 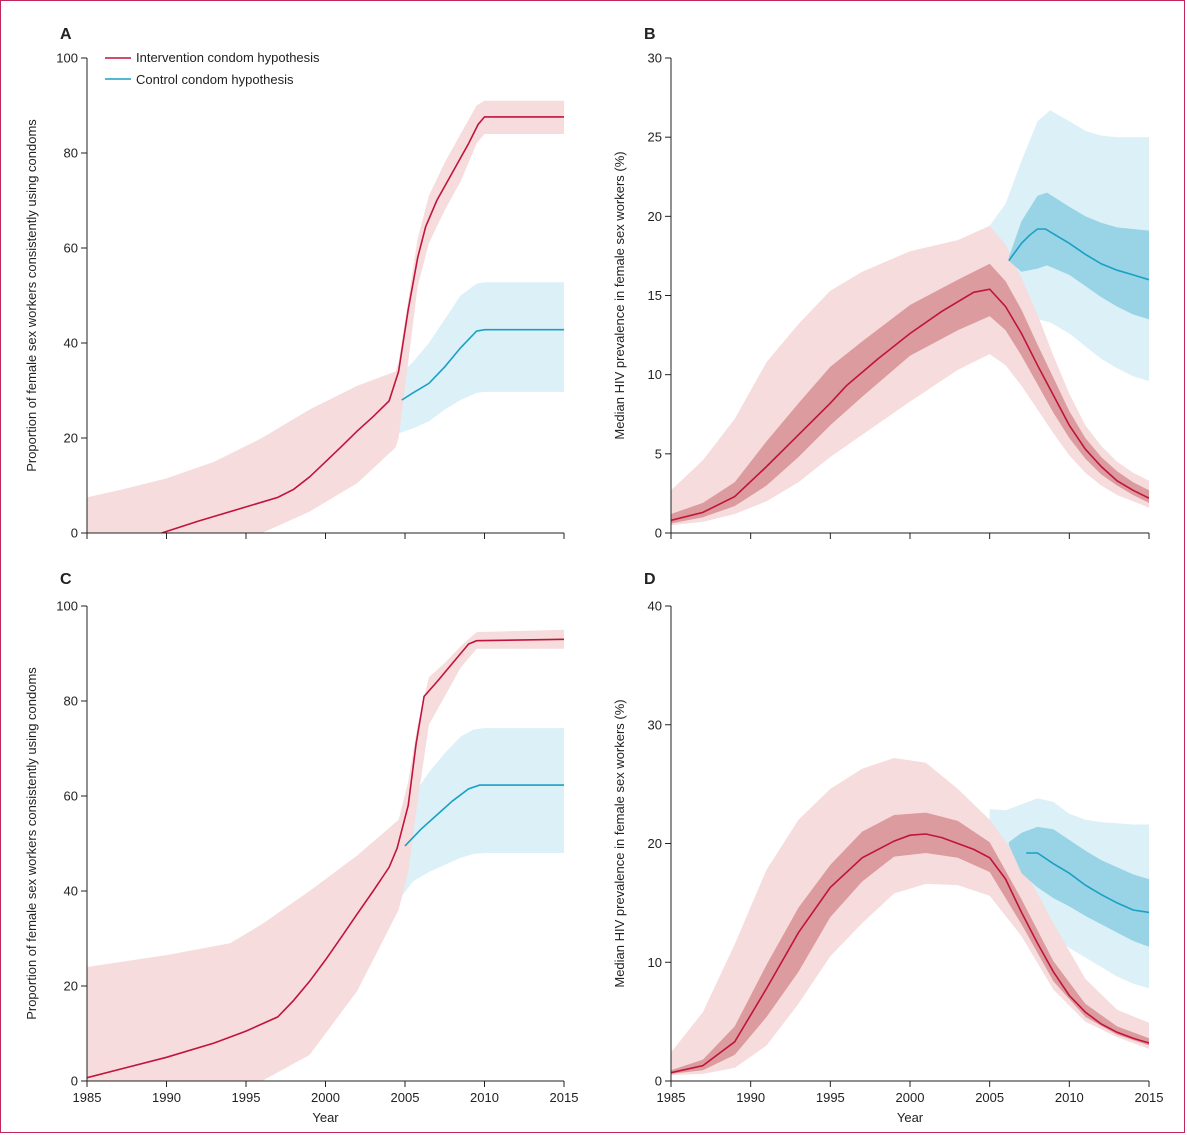 I want to click on panel-label-a: A, so click(x=66, y=34).